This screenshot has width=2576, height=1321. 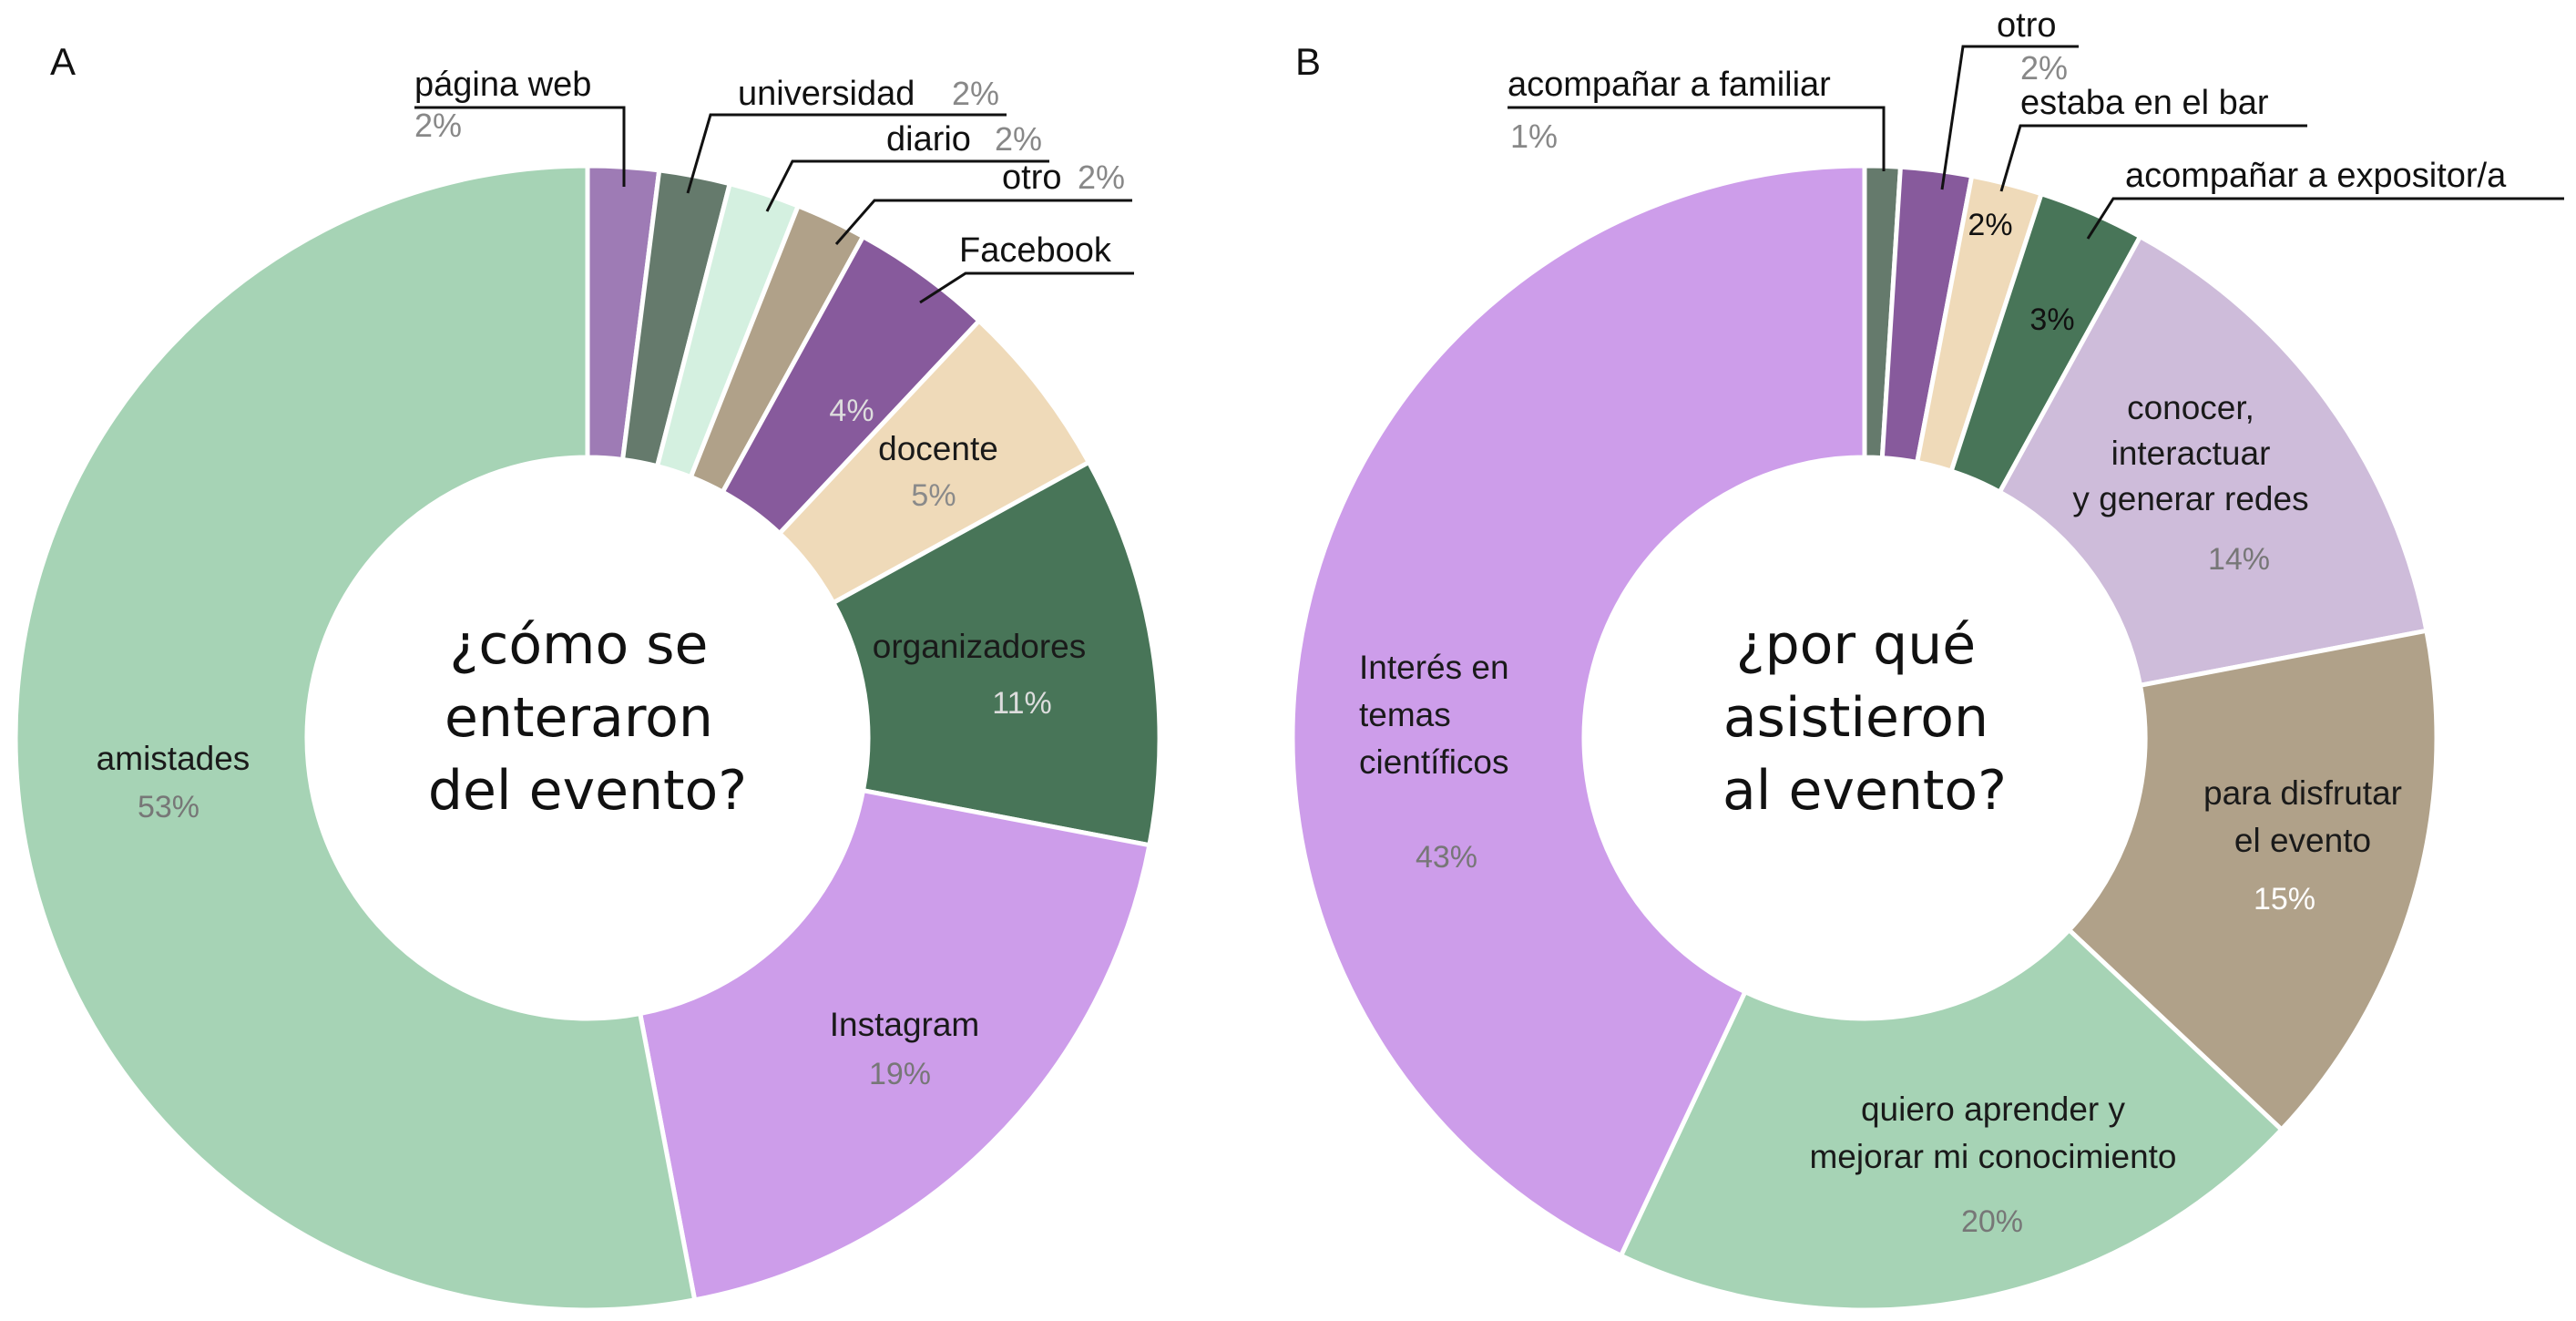 I want to click on slice-label-line: y generar redes, so click(x=2190, y=498).